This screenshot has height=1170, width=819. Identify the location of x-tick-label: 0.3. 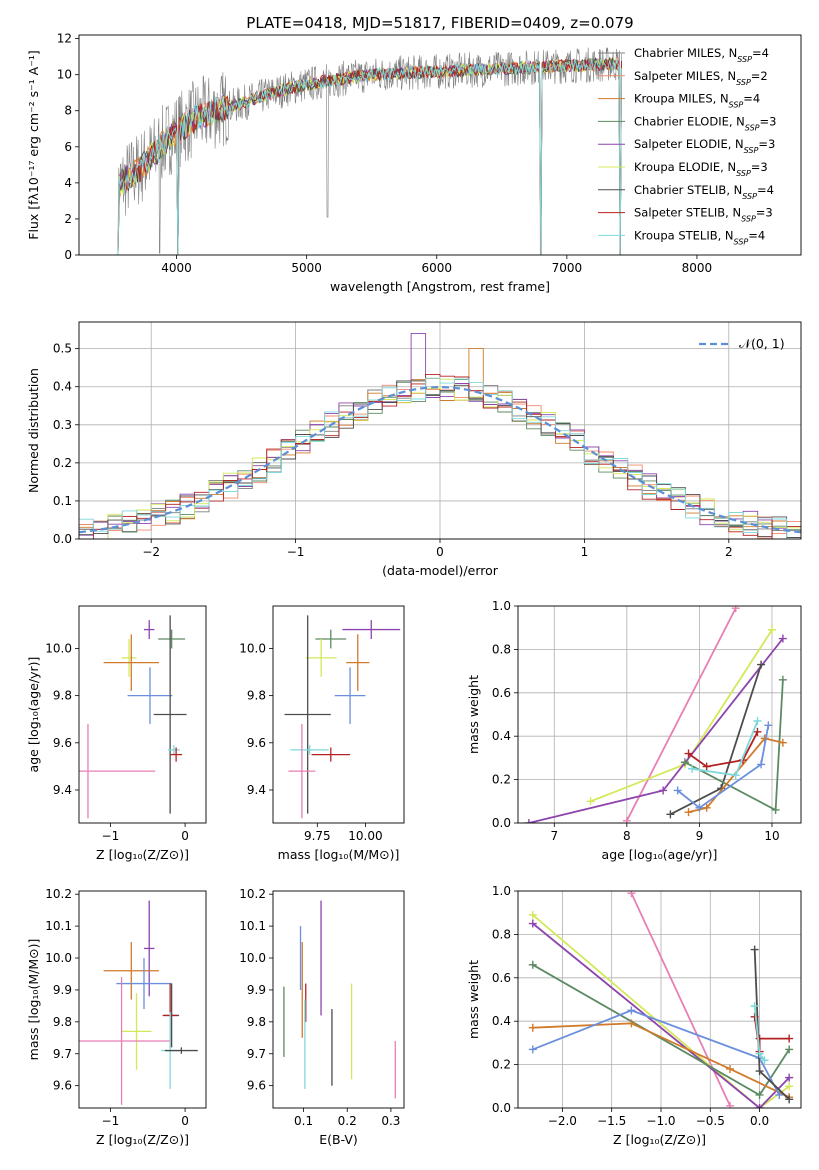
(390, 1121).